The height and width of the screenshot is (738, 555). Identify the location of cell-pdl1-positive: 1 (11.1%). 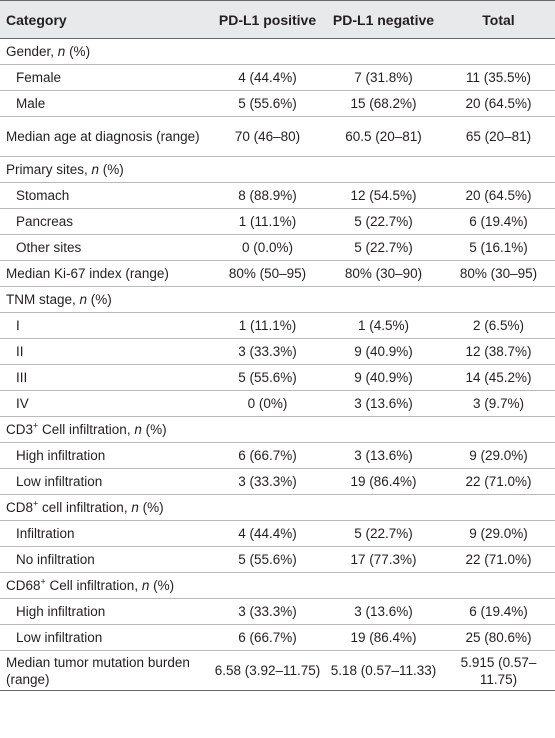
(267, 325).